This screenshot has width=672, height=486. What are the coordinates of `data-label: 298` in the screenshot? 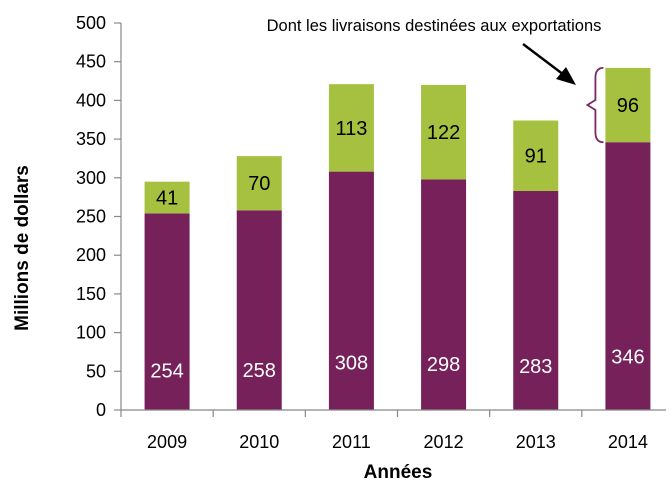 It's located at (443, 365).